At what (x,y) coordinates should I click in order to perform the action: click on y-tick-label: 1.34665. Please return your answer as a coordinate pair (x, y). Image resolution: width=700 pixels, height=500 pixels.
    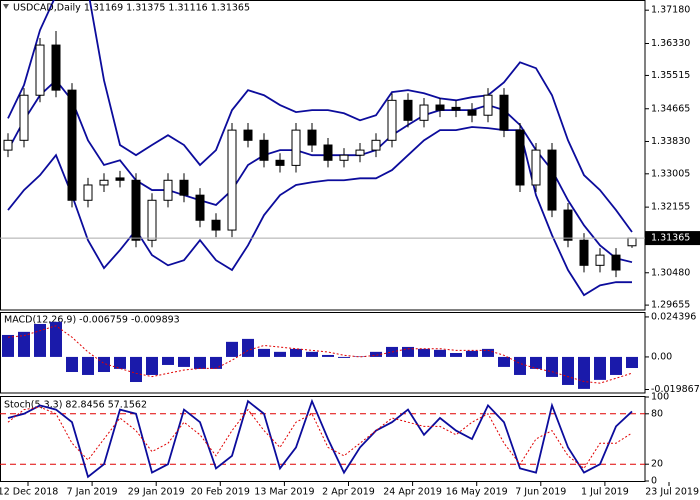
    Looking at the image, I should click on (670, 108).